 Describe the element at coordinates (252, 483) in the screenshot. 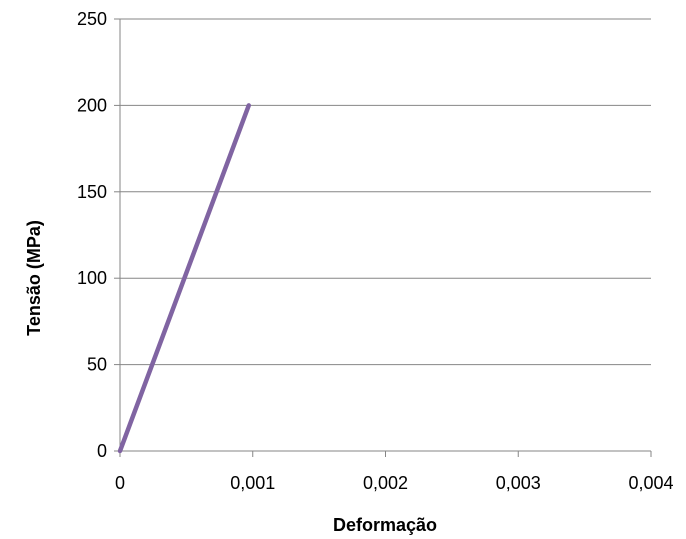

I see `x-tick-label-1: 0,001` at that location.